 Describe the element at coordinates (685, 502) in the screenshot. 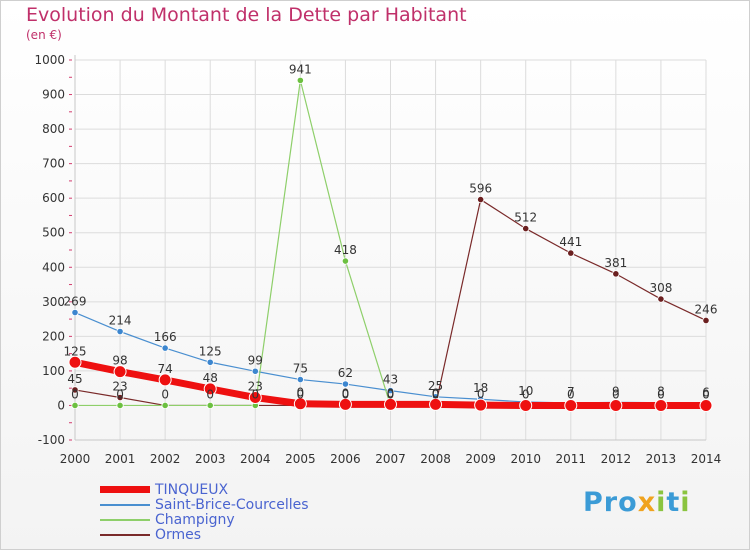

I see `logo-letter: i` at that location.